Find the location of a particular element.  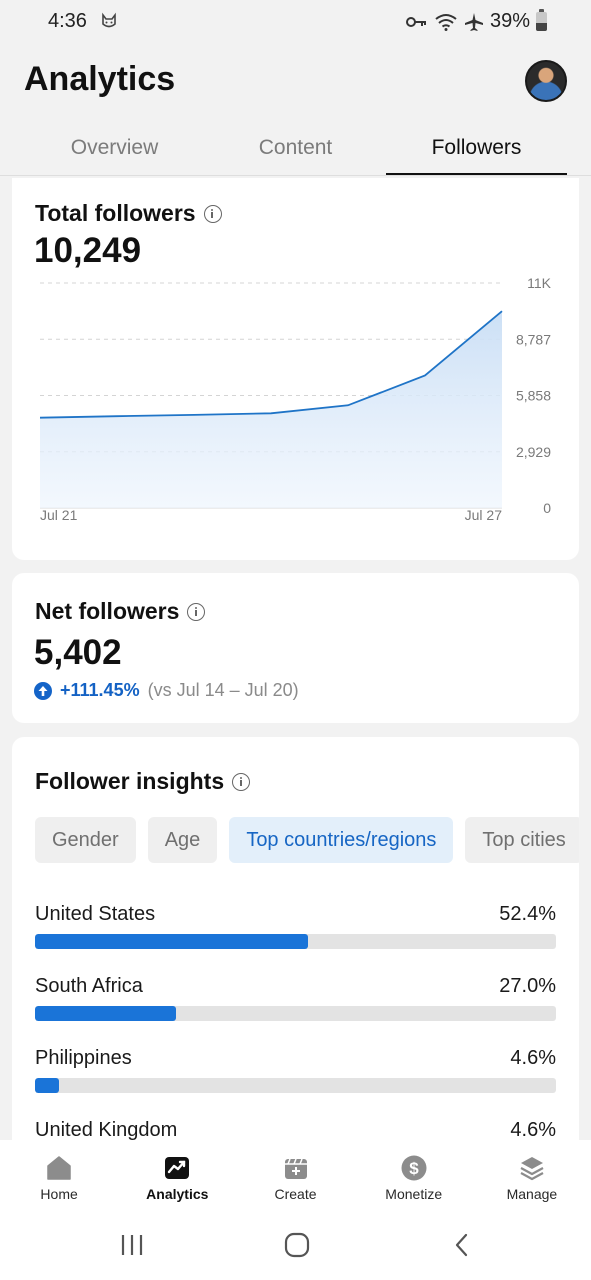

net-followers-change: +111.45% (vs Jul 14 – Jul 20) is located at coordinates (166, 690).